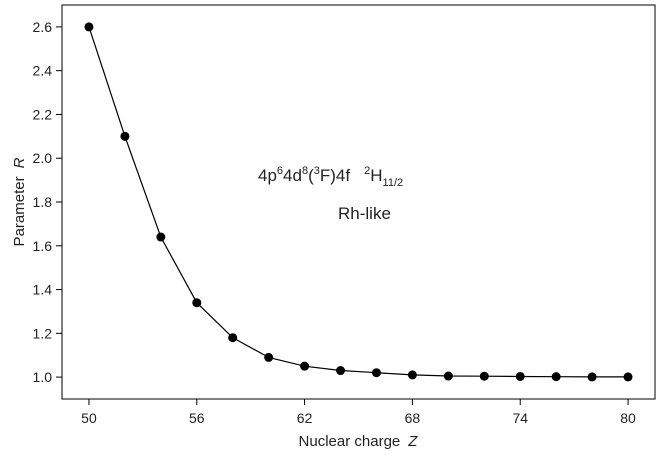 The width and height of the screenshot is (657, 459). What do you see at coordinates (305, 418) in the screenshot?
I see `x-tick-label: 62` at bounding box center [305, 418].